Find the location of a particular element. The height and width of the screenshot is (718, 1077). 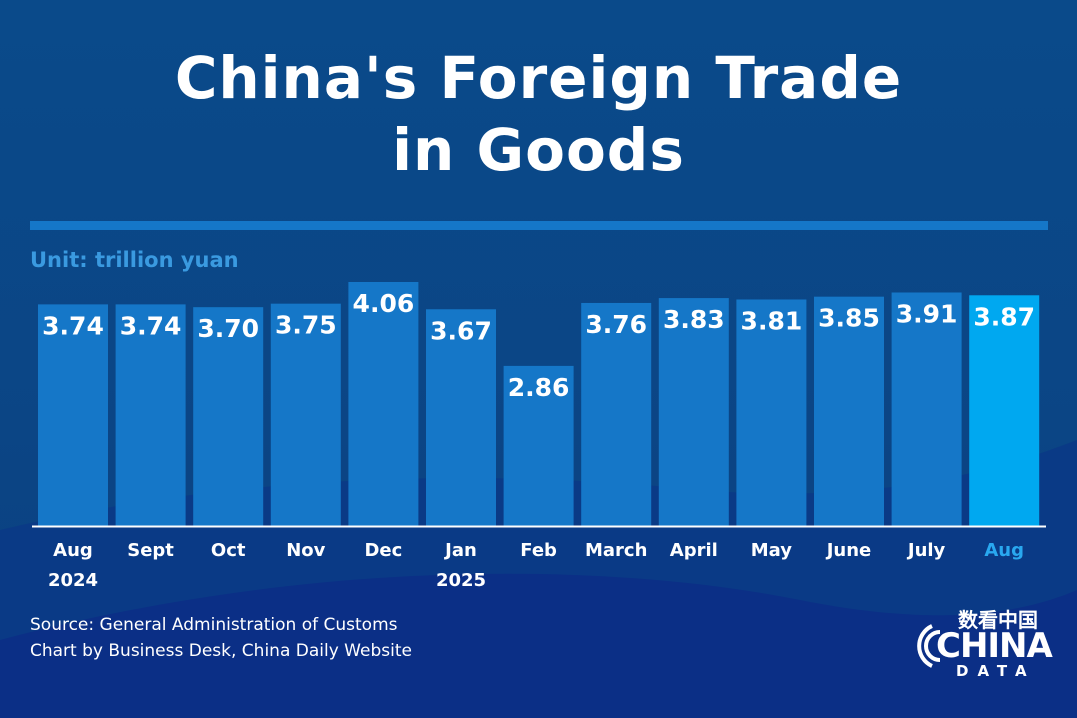

value-label: 3.70 is located at coordinates (228, 328).